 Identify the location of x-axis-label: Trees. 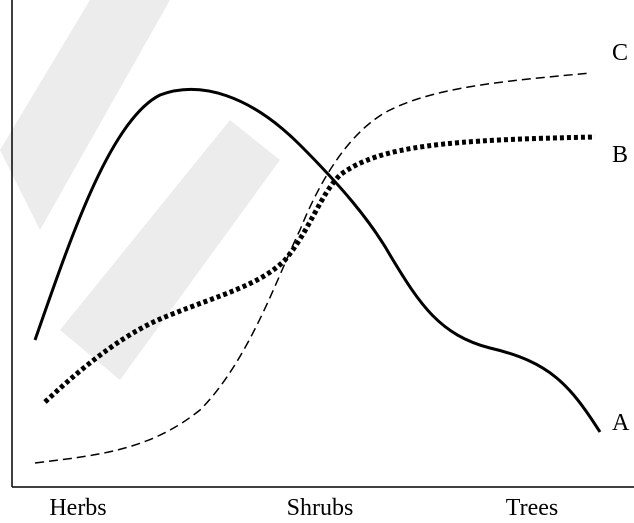
(532, 508).